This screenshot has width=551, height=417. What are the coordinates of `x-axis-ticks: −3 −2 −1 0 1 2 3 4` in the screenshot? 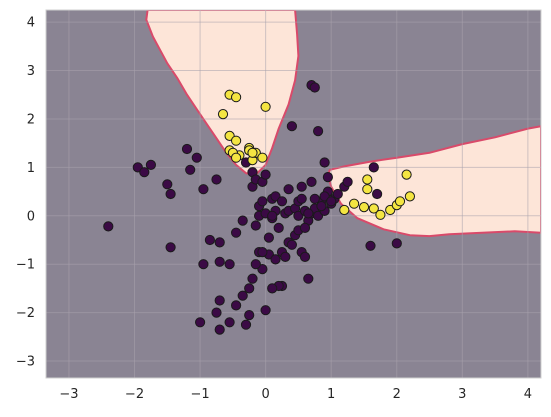 It's located at (295, 394).